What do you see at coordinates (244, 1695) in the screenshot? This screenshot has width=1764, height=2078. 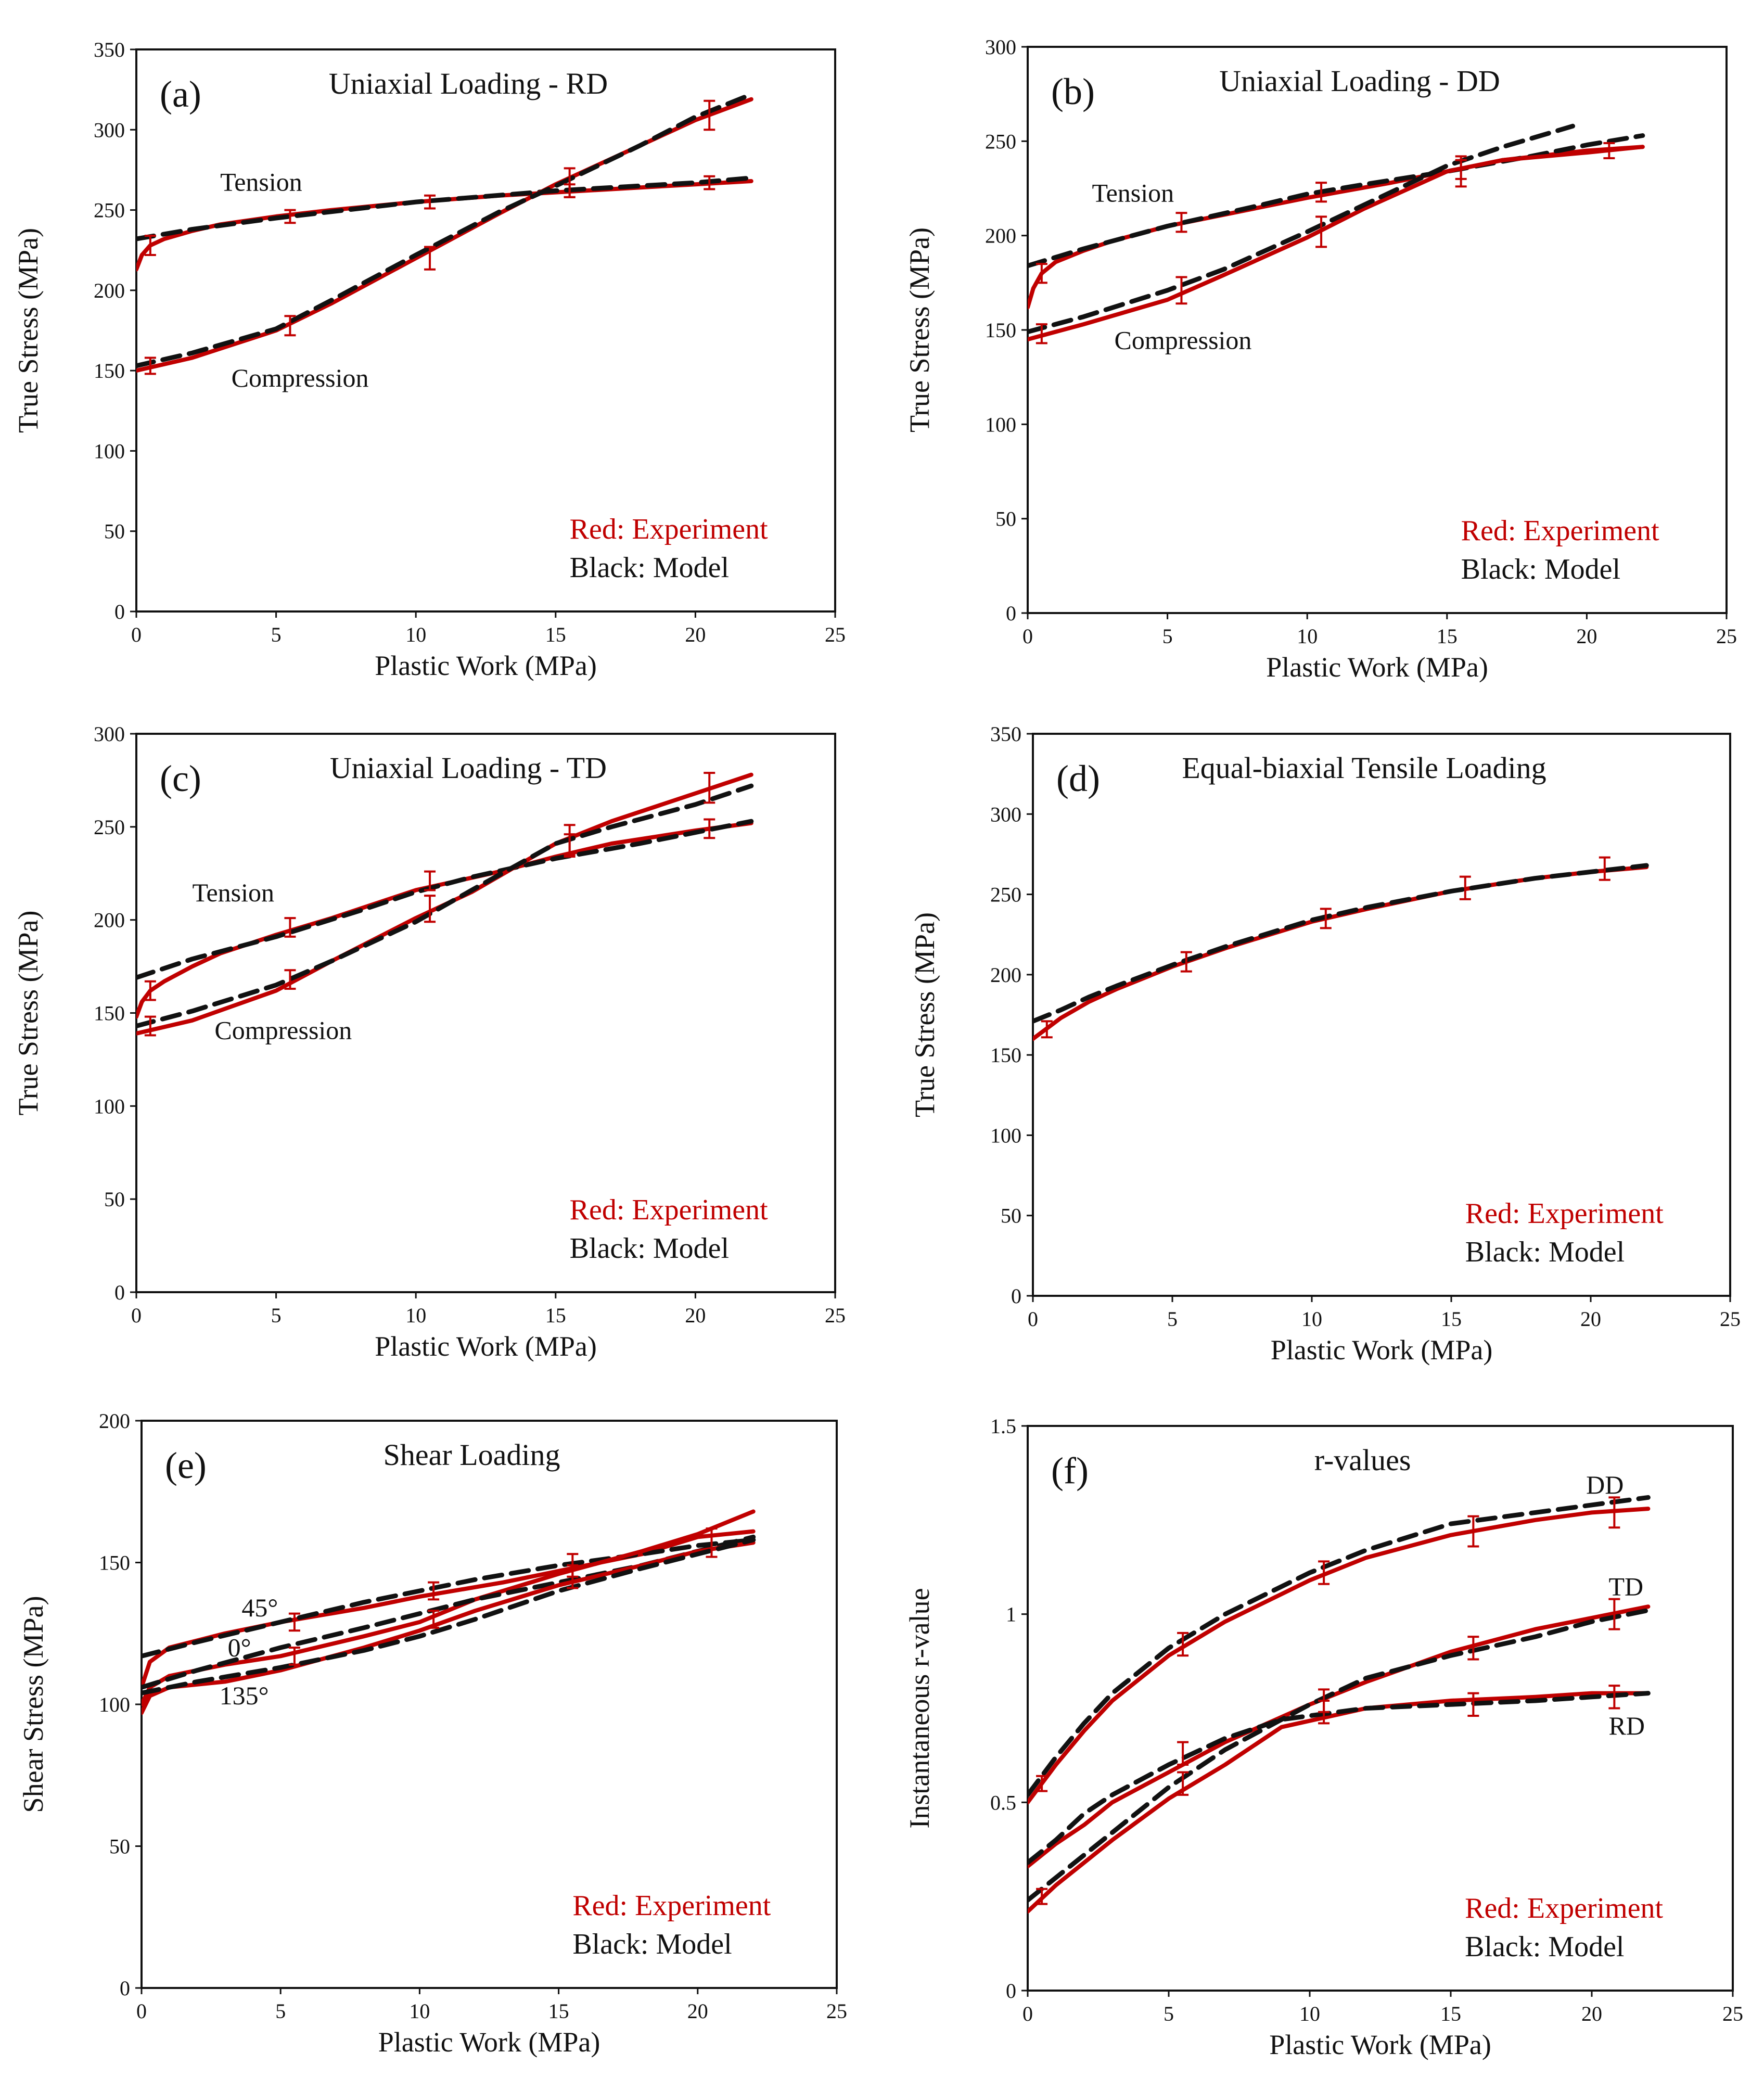 I see `curve-annotation: 135°` at bounding box center [244, 1695].